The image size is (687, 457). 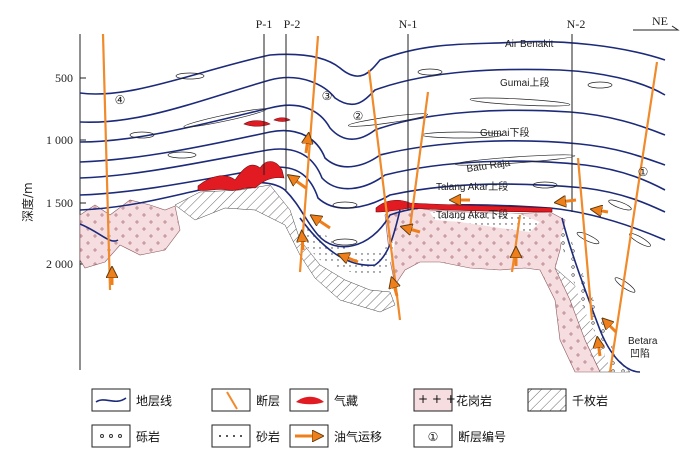 What do you see at coordinates (675, 28) in the screenshot?
I see `direction-arrowhead` at bounding box center [675, 28].